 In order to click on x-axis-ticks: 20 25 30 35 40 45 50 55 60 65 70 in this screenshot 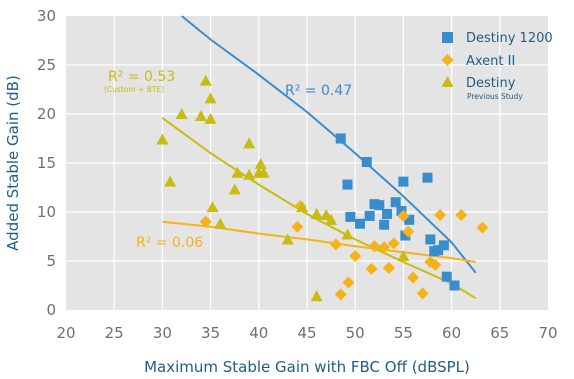, I will do `click(306, 333)`.